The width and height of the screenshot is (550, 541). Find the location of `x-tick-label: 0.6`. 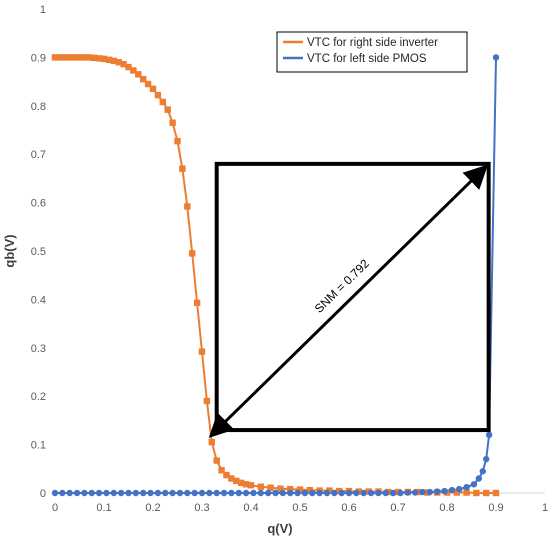

x-tick-label: 0.6 is located at coordinates (348, 508).